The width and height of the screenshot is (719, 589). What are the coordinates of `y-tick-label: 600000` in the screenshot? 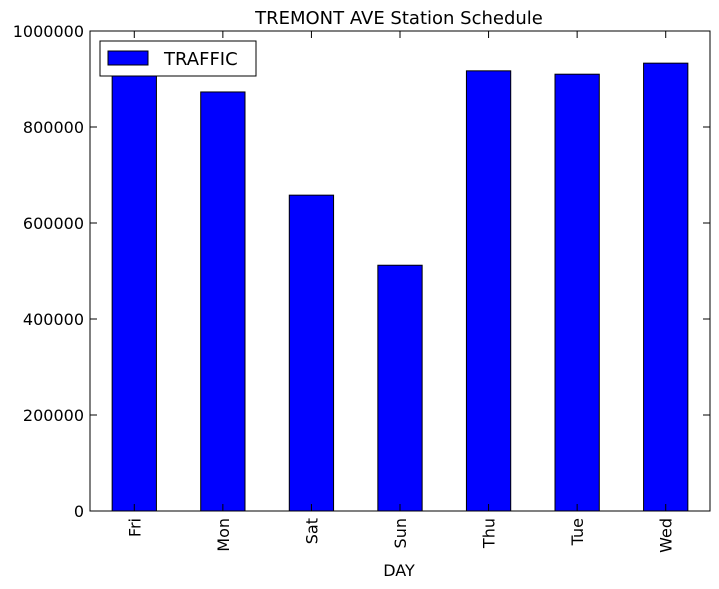 It's located at (53, 223).